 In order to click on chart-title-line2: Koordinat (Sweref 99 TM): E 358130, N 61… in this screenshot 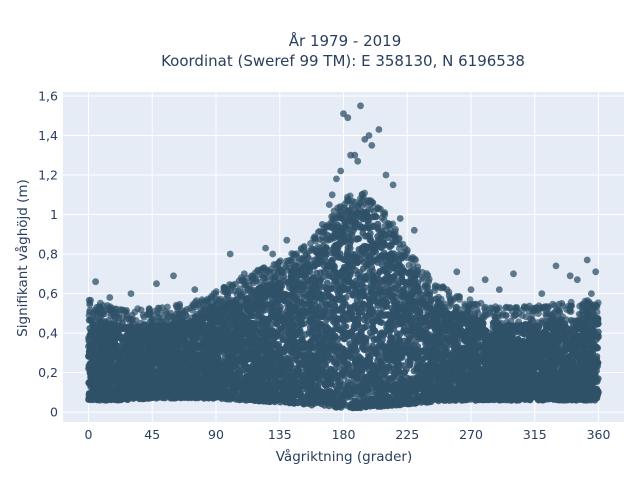, I will do `click(343, 61)`.